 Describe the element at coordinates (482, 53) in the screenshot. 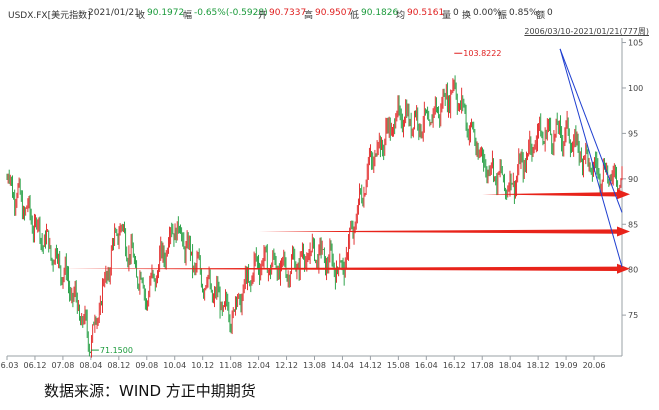

I see `annotation-label: 103.8222` at that location.